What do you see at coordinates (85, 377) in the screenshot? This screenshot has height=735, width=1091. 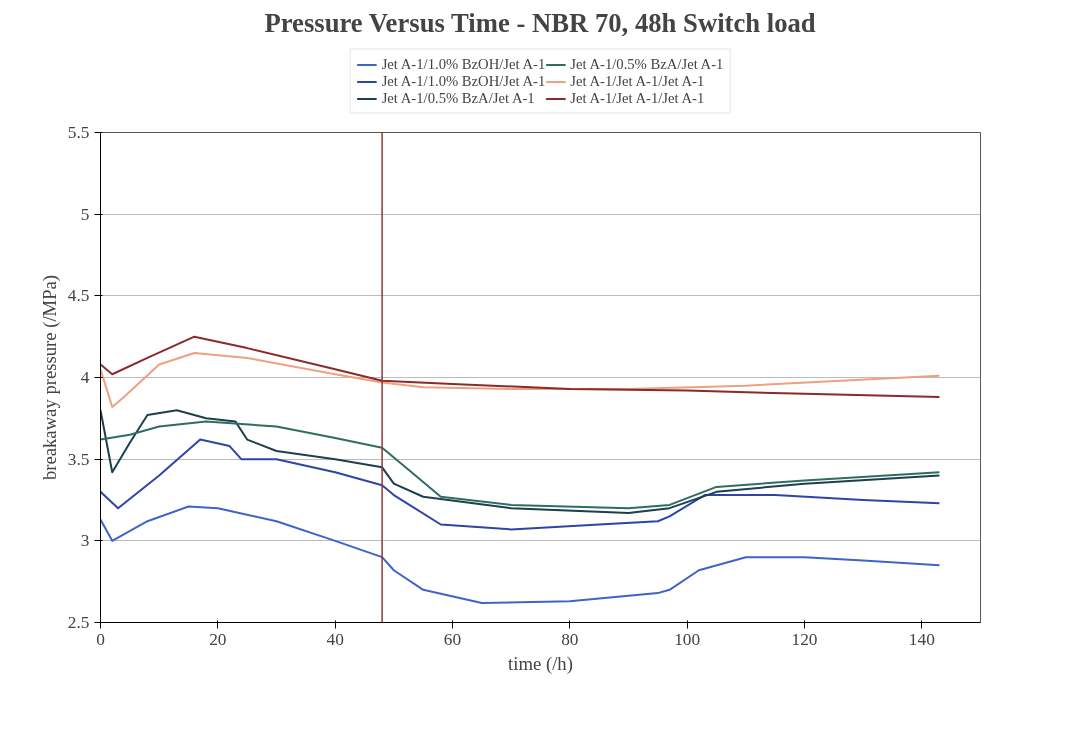 I see `y-tick-label: 4` at bounding box center [85, 377].